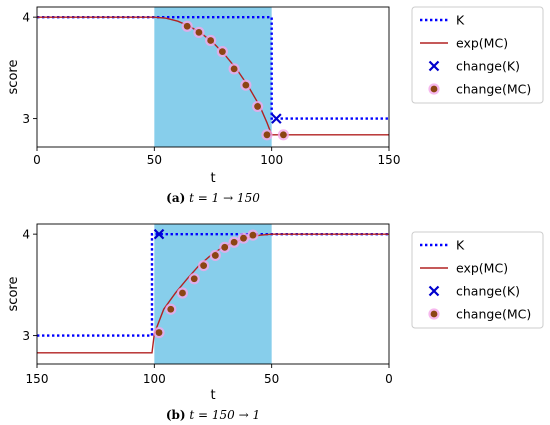 This screenshot has height=425, width=550. What do you see at coordinates (223, 415) in the screenshot?
I see `caption-text: t = 150 → 1` at bounding box center [223, 415].